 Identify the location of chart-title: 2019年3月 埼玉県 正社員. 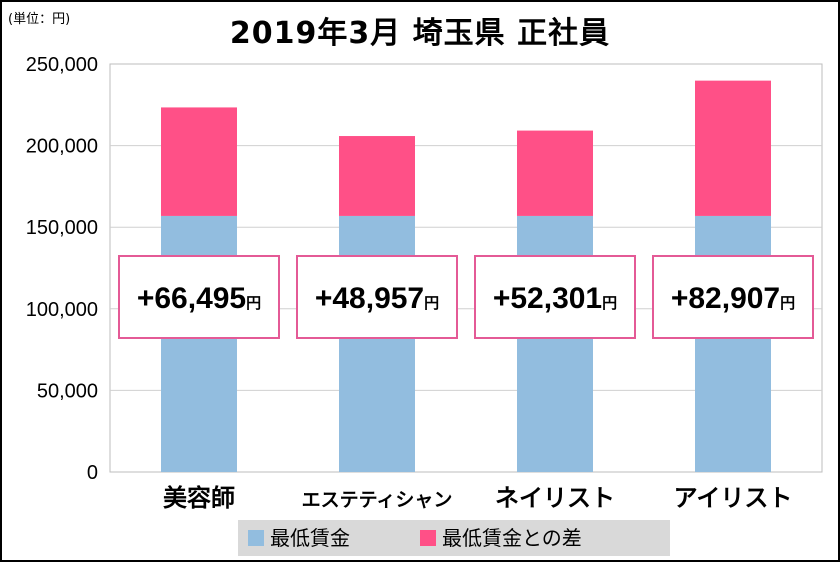
(420, 33).